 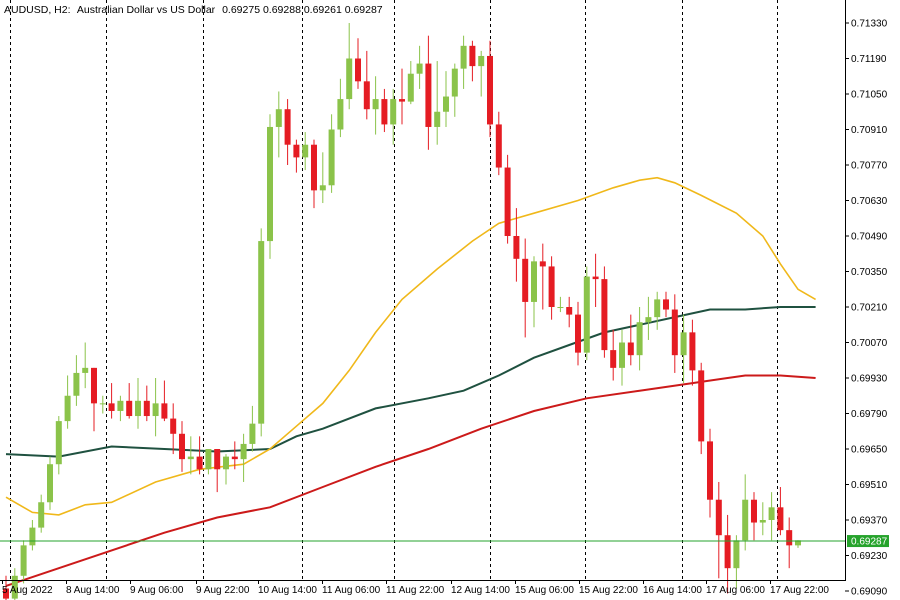 What do you see at coordinates (869, 237) in the screenshot?
I see `price-axis-label: 0.70490` at bounding box center [869, 237].